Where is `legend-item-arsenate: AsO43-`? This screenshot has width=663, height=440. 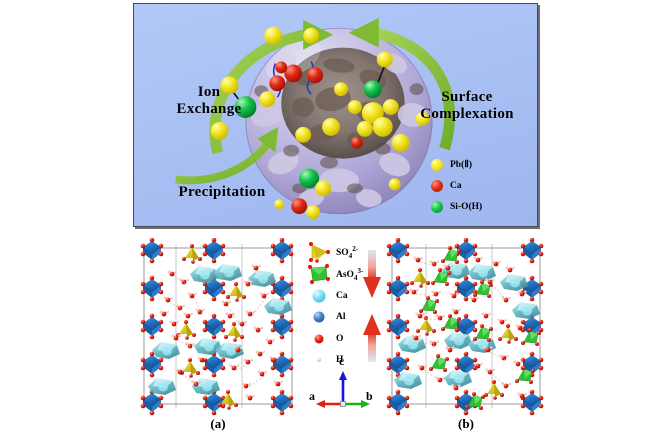
legend-item-arsenate: AsO43- is located at coordinates (343, 274).